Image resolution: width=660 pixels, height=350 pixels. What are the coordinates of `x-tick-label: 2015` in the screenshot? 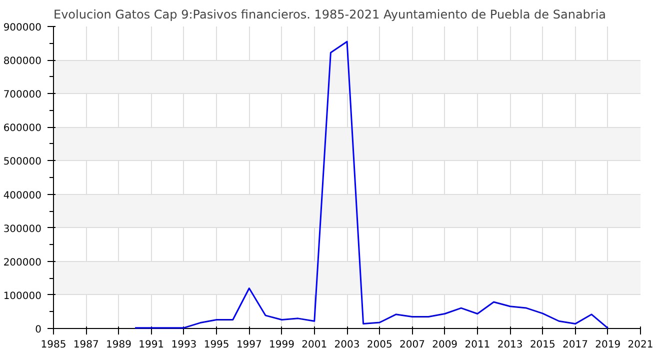 It's located at (543, 345).